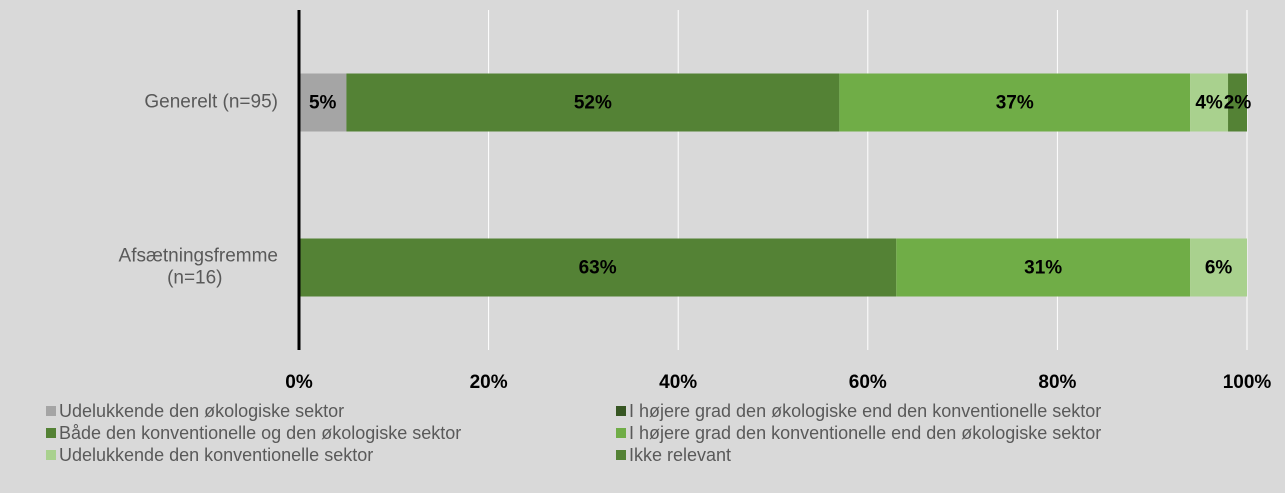 This screenshot has height=493, width=1285. What do you see at coordinates (678, 382) in the screenshot?
I see `x-tick-label: 40%` at bounding box center [678, 382].